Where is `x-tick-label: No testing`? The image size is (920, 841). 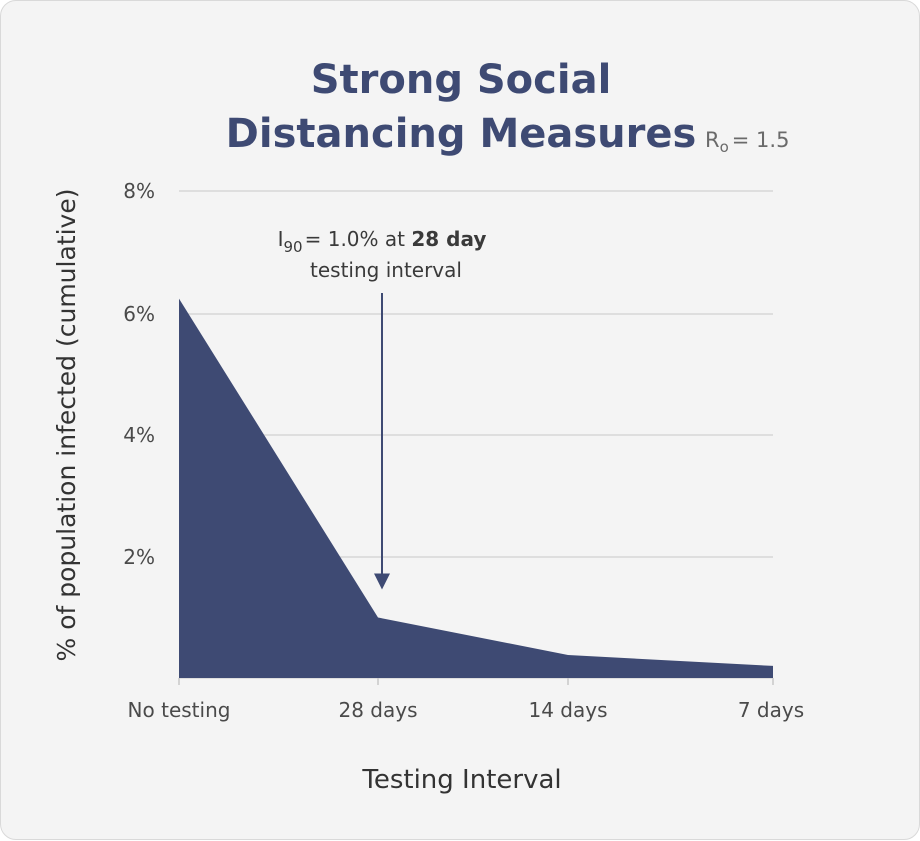 x-tick-label: No testing is located at coordinates (179, 710).